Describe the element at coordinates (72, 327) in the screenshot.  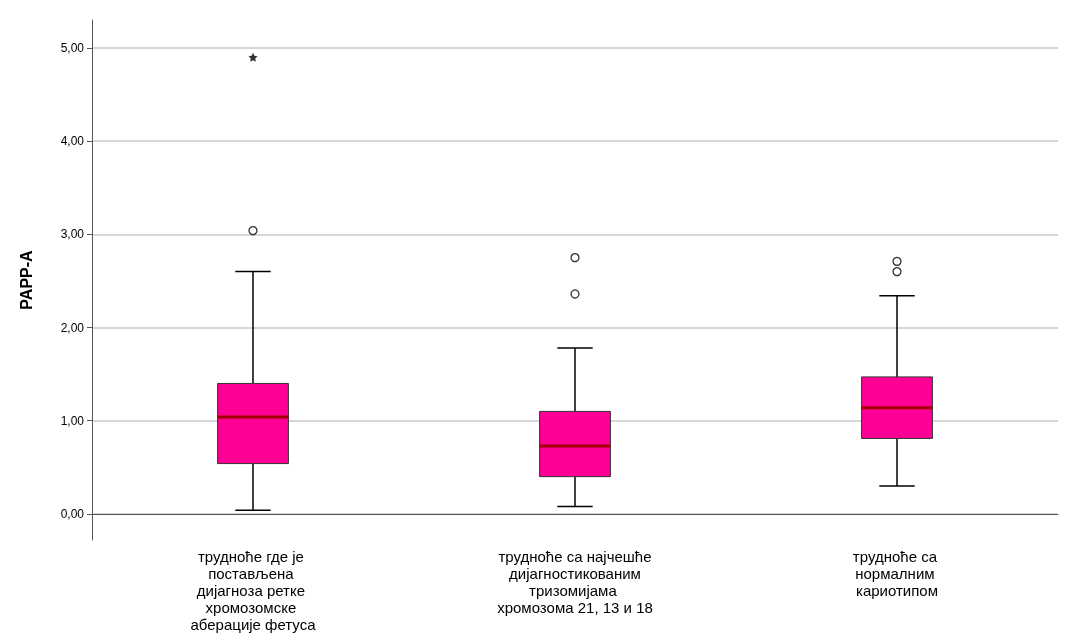
I see `y-tick-label: 2,00` at that location.